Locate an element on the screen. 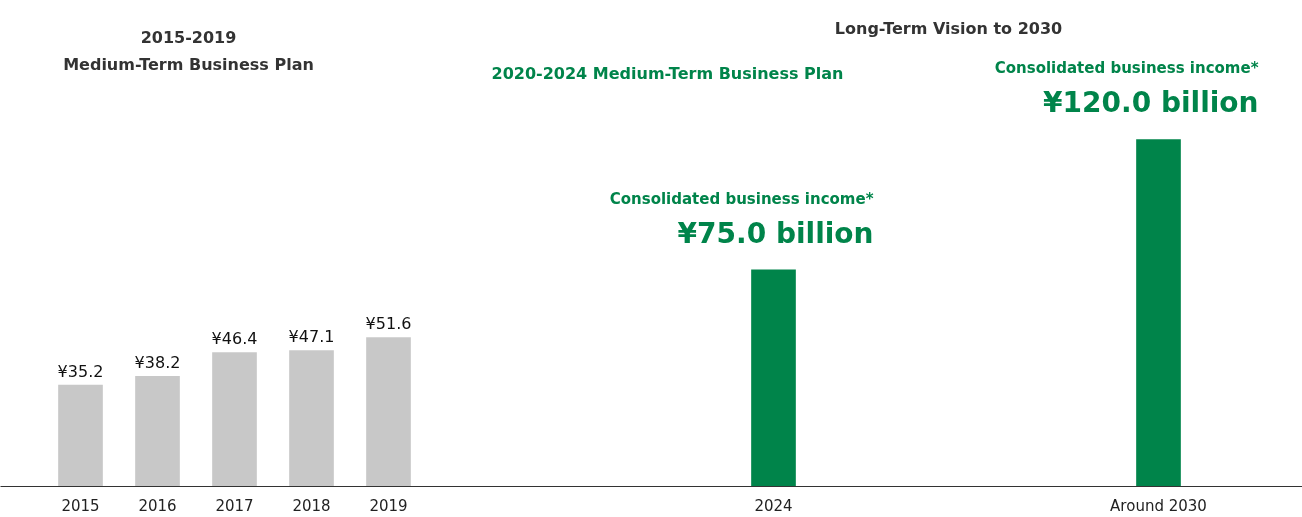  x-tick-label: Around 2030 is located at coordinates (1158, 505).